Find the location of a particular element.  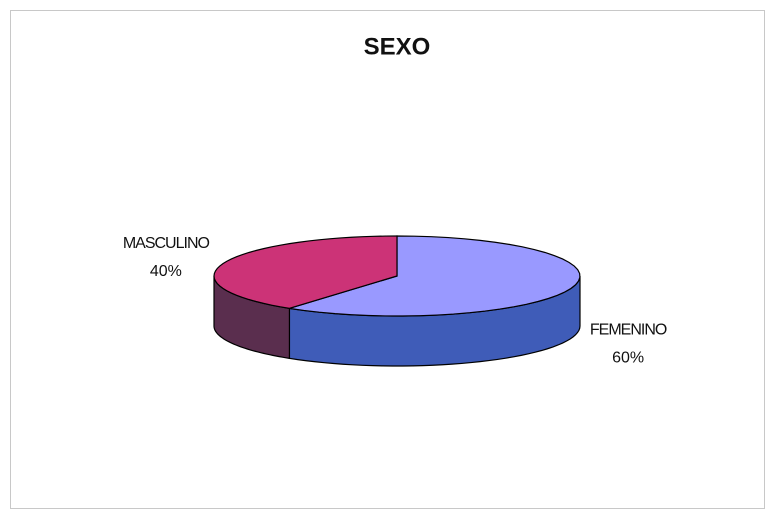

slice-value-label: 40% is located at coordinates (166, 271).